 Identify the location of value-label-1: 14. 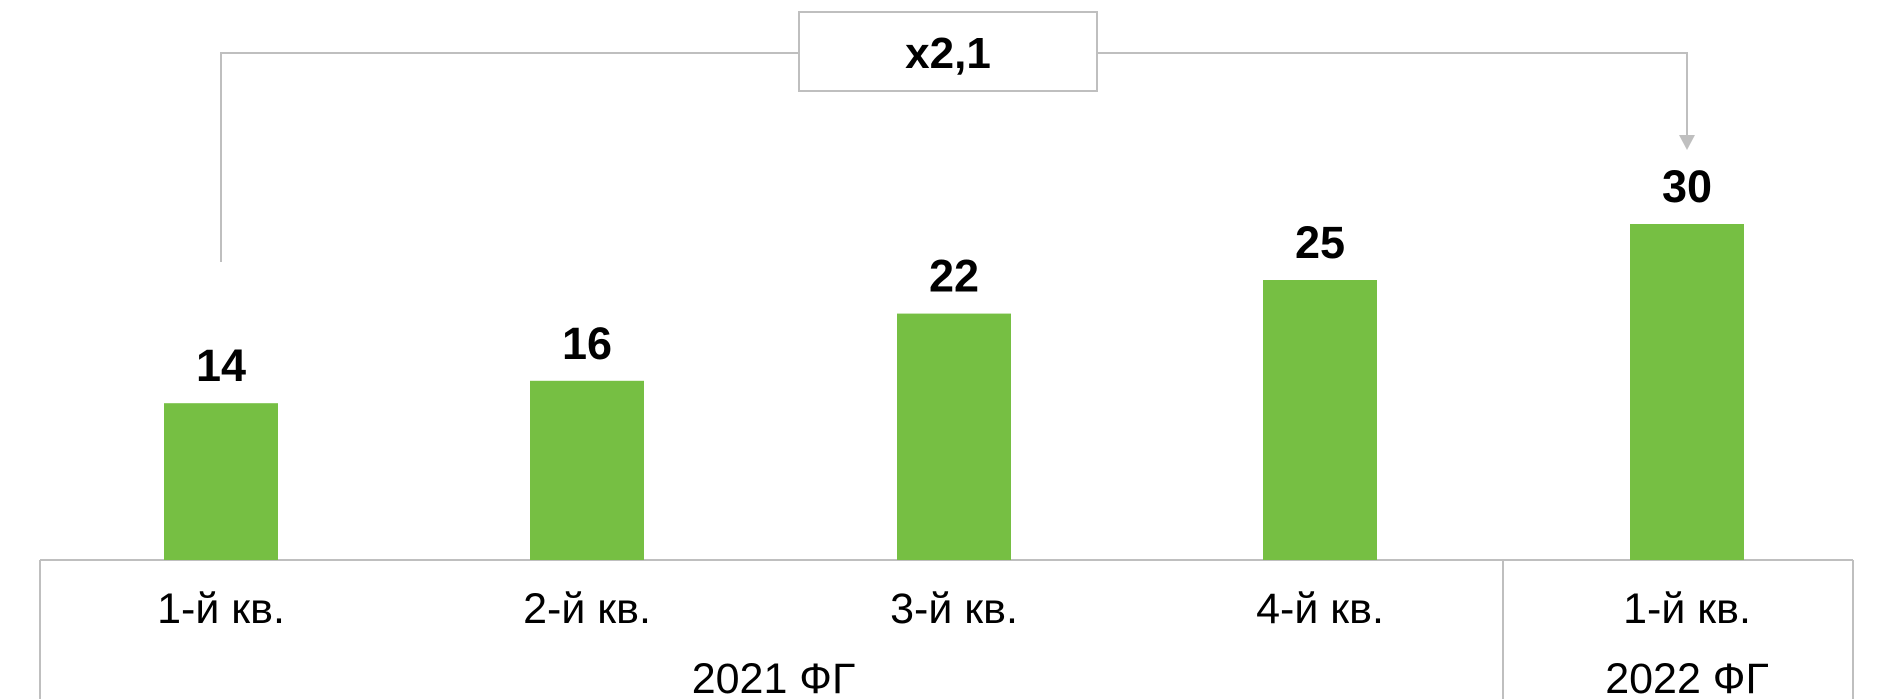
(221, 365).